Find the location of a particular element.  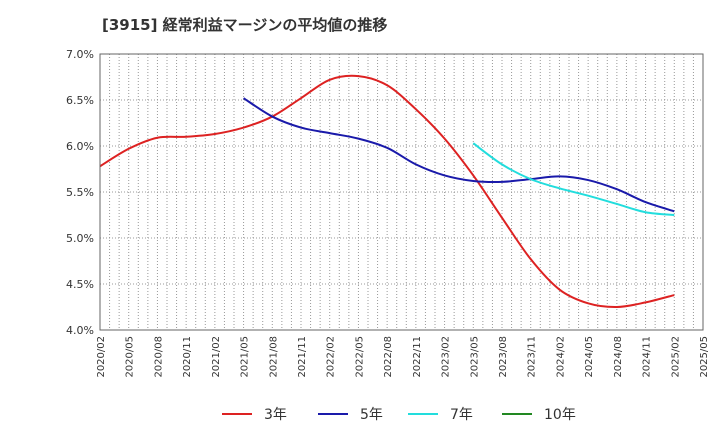

legend-label: 5年 is located at coordinates (371, 415).